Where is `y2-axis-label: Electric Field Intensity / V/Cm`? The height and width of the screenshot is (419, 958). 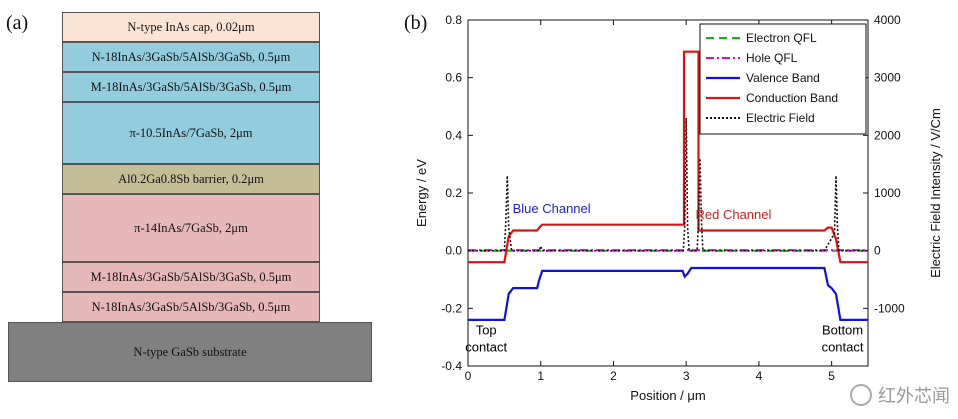 y2-axis-label: Electric Field Intensity / V/Cm is located at coordinates (935, 193).